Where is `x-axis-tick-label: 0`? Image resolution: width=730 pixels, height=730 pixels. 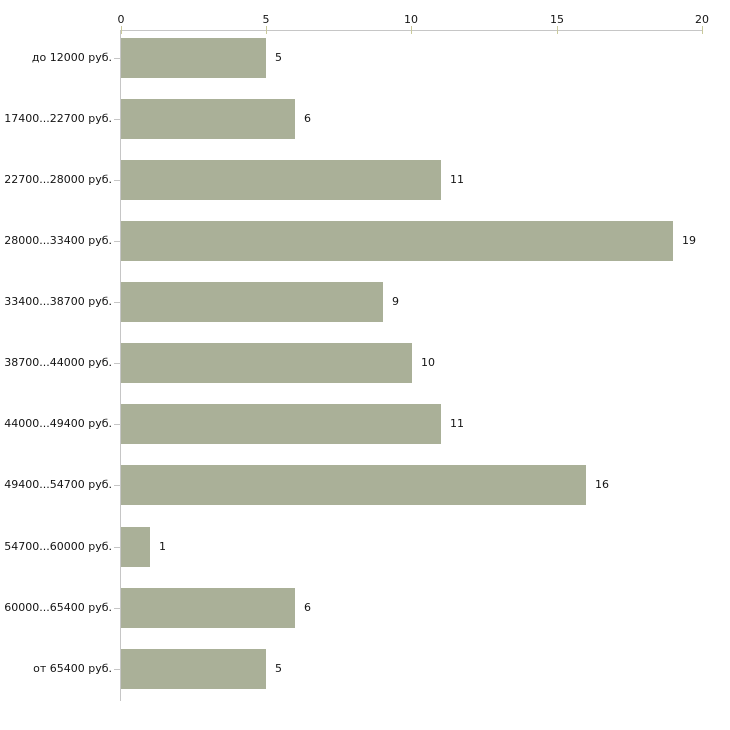
x-axis-tick-label: 0 is located at coordinates (121, 19).